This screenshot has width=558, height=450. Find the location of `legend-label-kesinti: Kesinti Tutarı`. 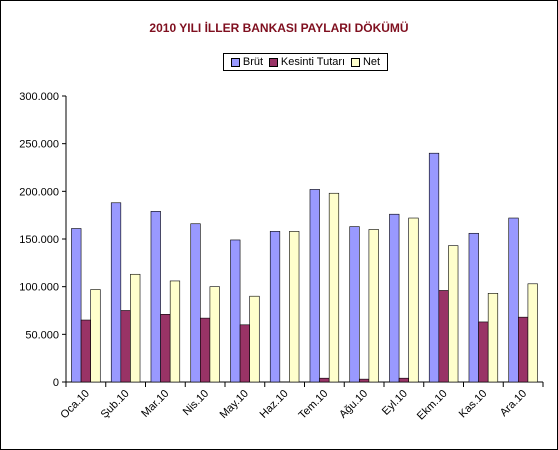

legend-label-kesinti: Kesinti Tutarı is located at coordinates (313, 62).